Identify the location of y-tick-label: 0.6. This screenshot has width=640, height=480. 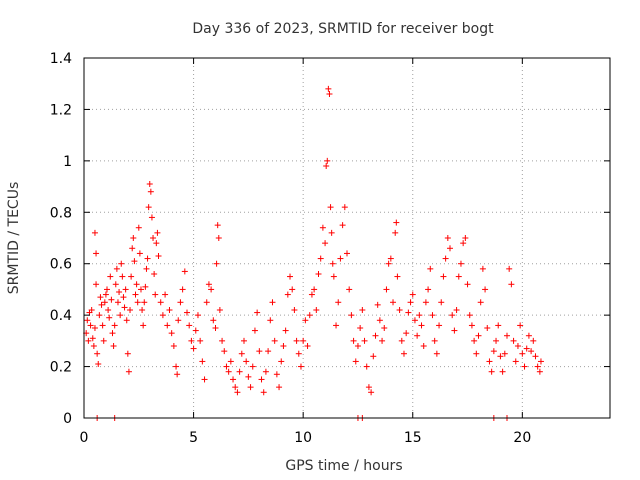
(61, 265).